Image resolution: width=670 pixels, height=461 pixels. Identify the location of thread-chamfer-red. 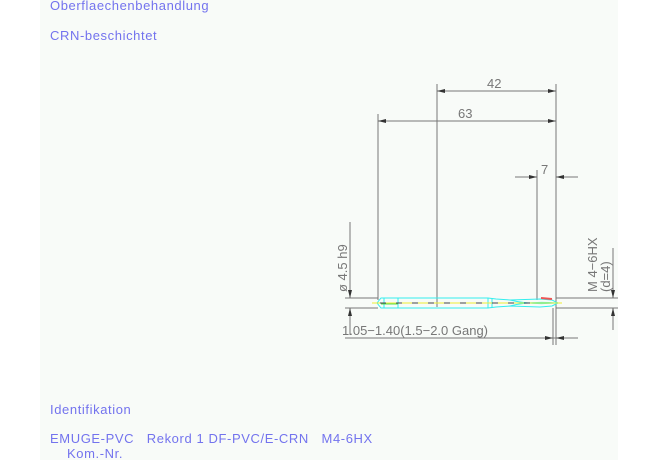
(546, 298).